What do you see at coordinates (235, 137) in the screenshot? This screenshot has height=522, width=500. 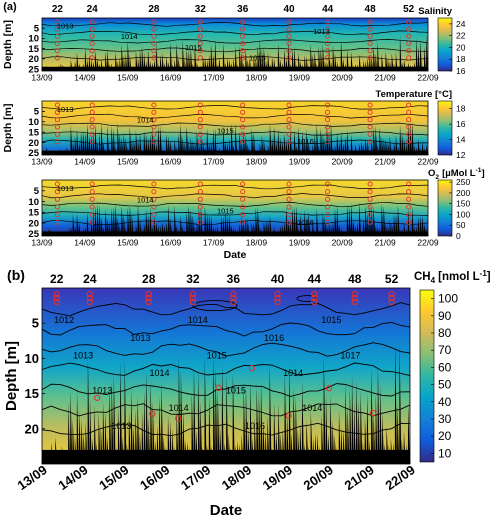 I see `sediment-signal` at bounding box center [235, 137].